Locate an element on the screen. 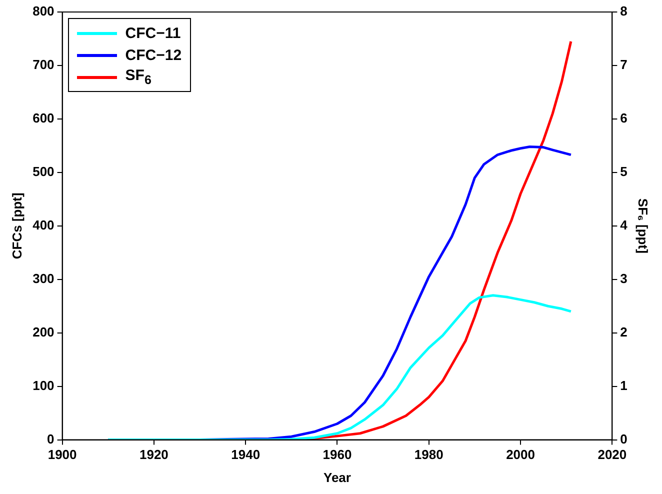  y2-tick-label: 3 is located at coordinates (624, 278).